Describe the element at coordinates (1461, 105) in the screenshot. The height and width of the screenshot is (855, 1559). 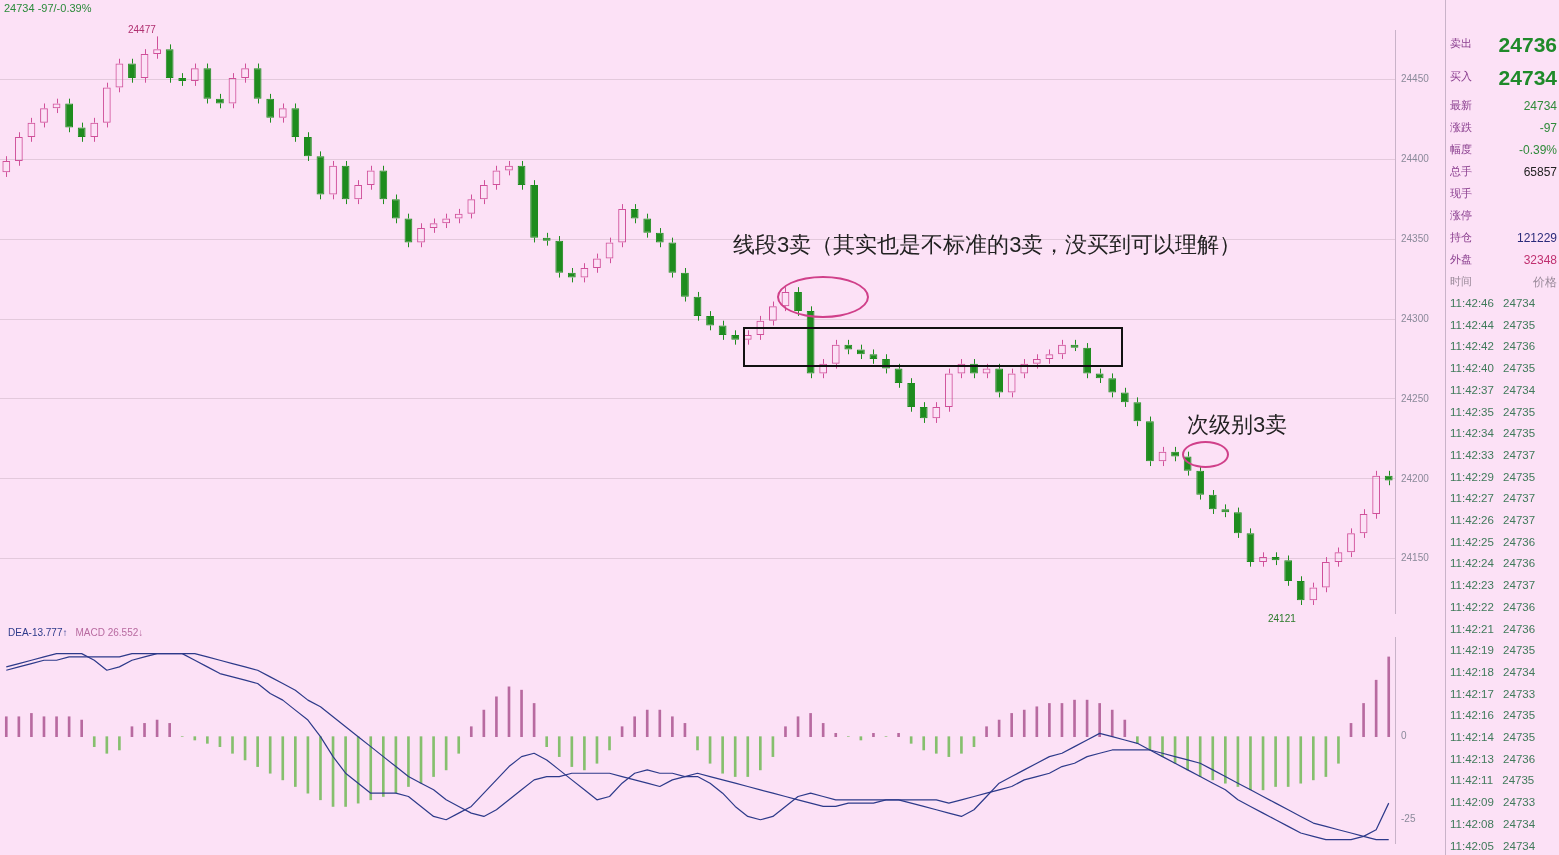
I see `text: 最新` at that location.